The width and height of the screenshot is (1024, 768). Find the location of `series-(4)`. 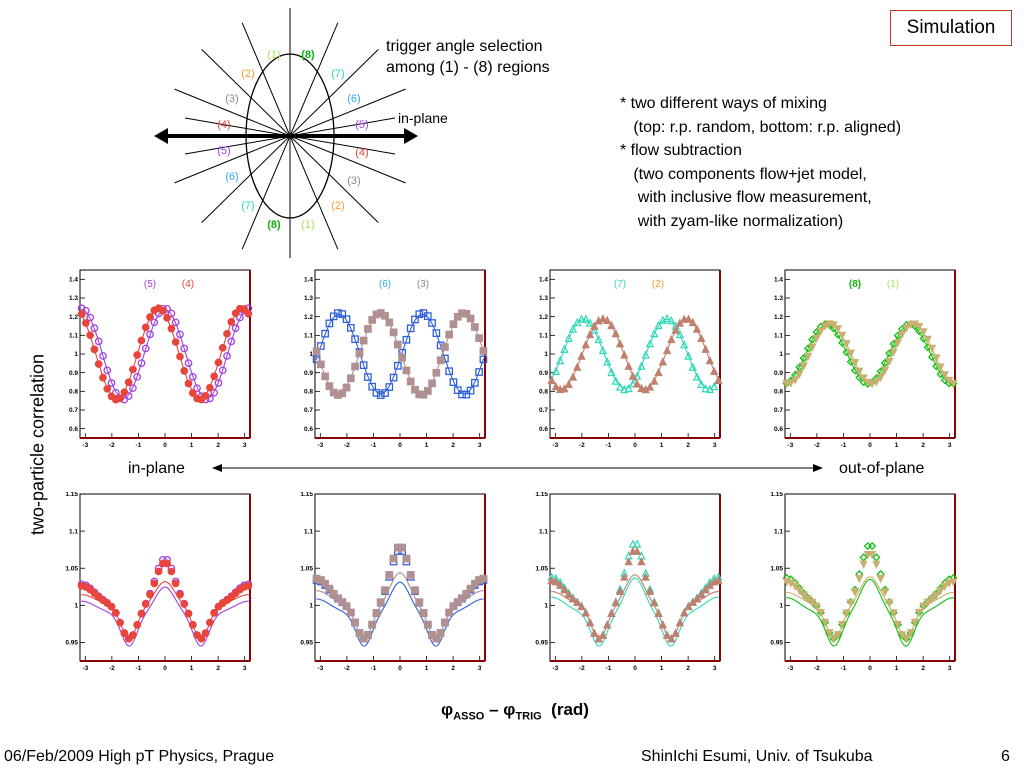

series-(4) is located at coordinates (165, 354).